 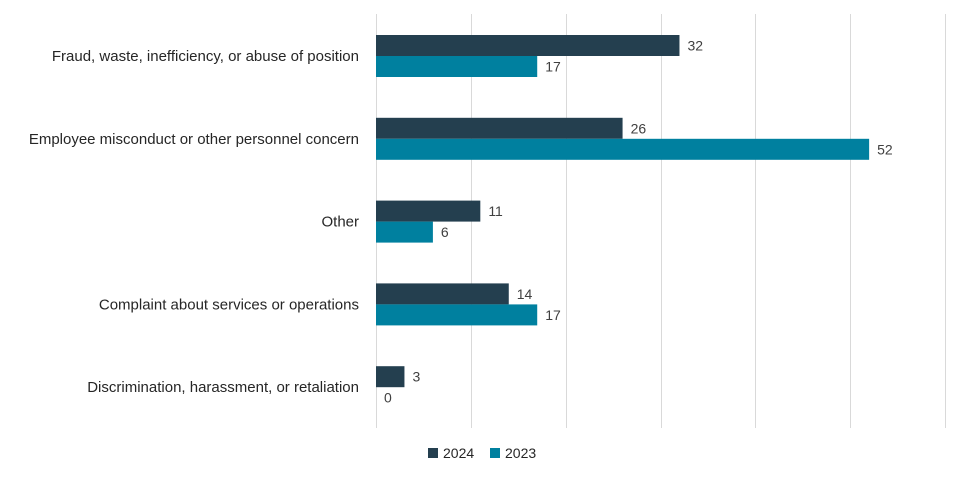 What do you see at coordinates (495, 453) in the screenshot?
I see `legend-swatch-2023` at bounding box center [495, 453].